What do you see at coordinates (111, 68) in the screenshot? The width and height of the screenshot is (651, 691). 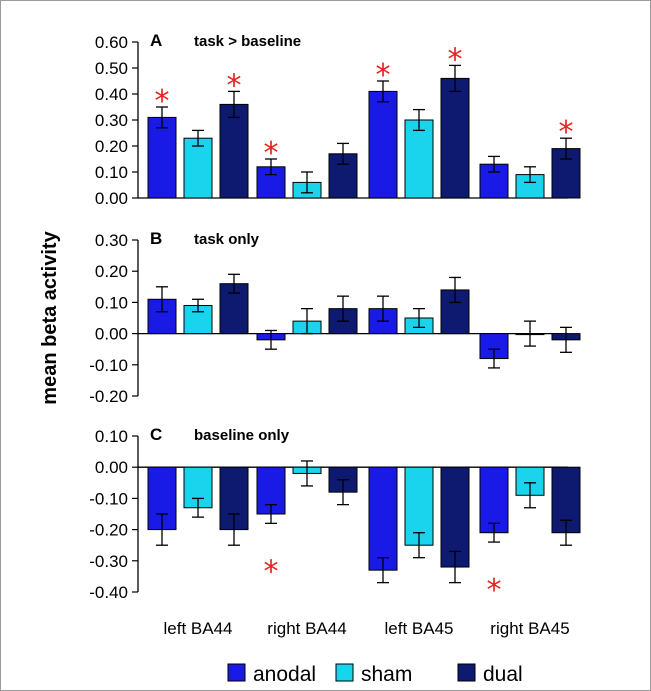 I see `y-tick-label: 0.50` at bounding box center [111, 68].